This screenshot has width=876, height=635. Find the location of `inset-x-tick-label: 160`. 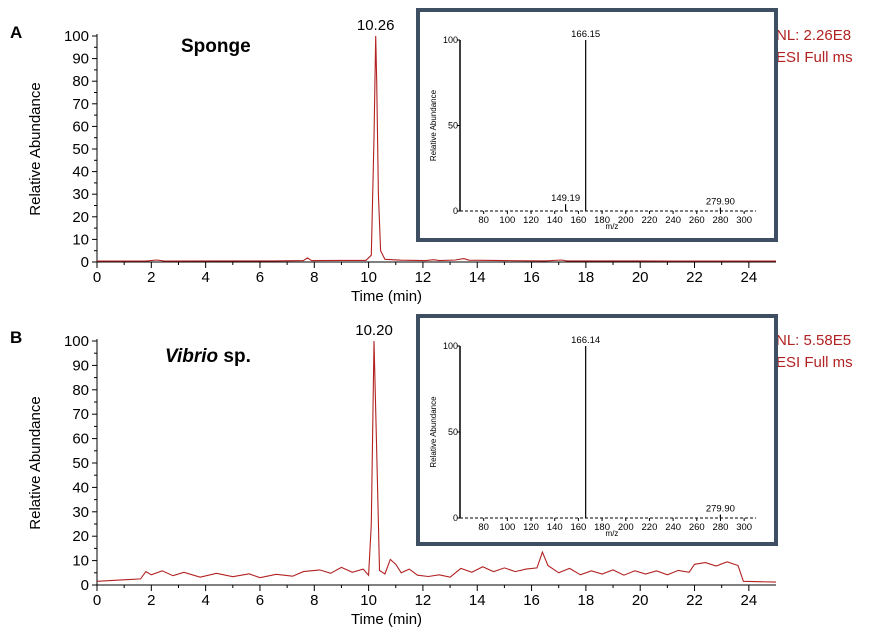

inset-x-tick-label: 160 is located at coordinates (578, 527).